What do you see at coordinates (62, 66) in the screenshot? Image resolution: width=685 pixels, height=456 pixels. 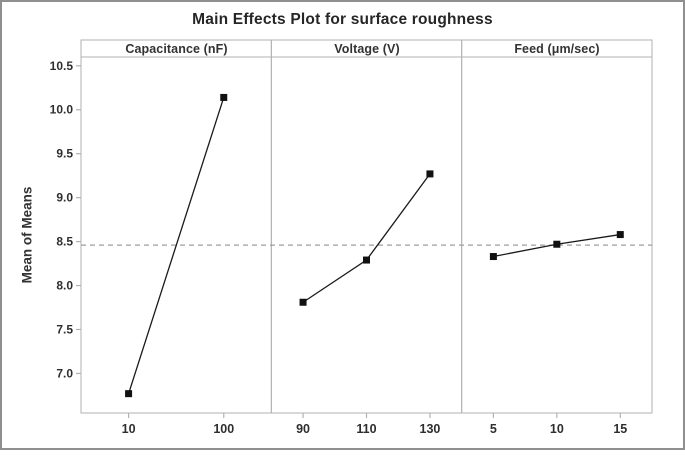 I see `y-tick-label: 10.5` at bounding box center [62, 66].